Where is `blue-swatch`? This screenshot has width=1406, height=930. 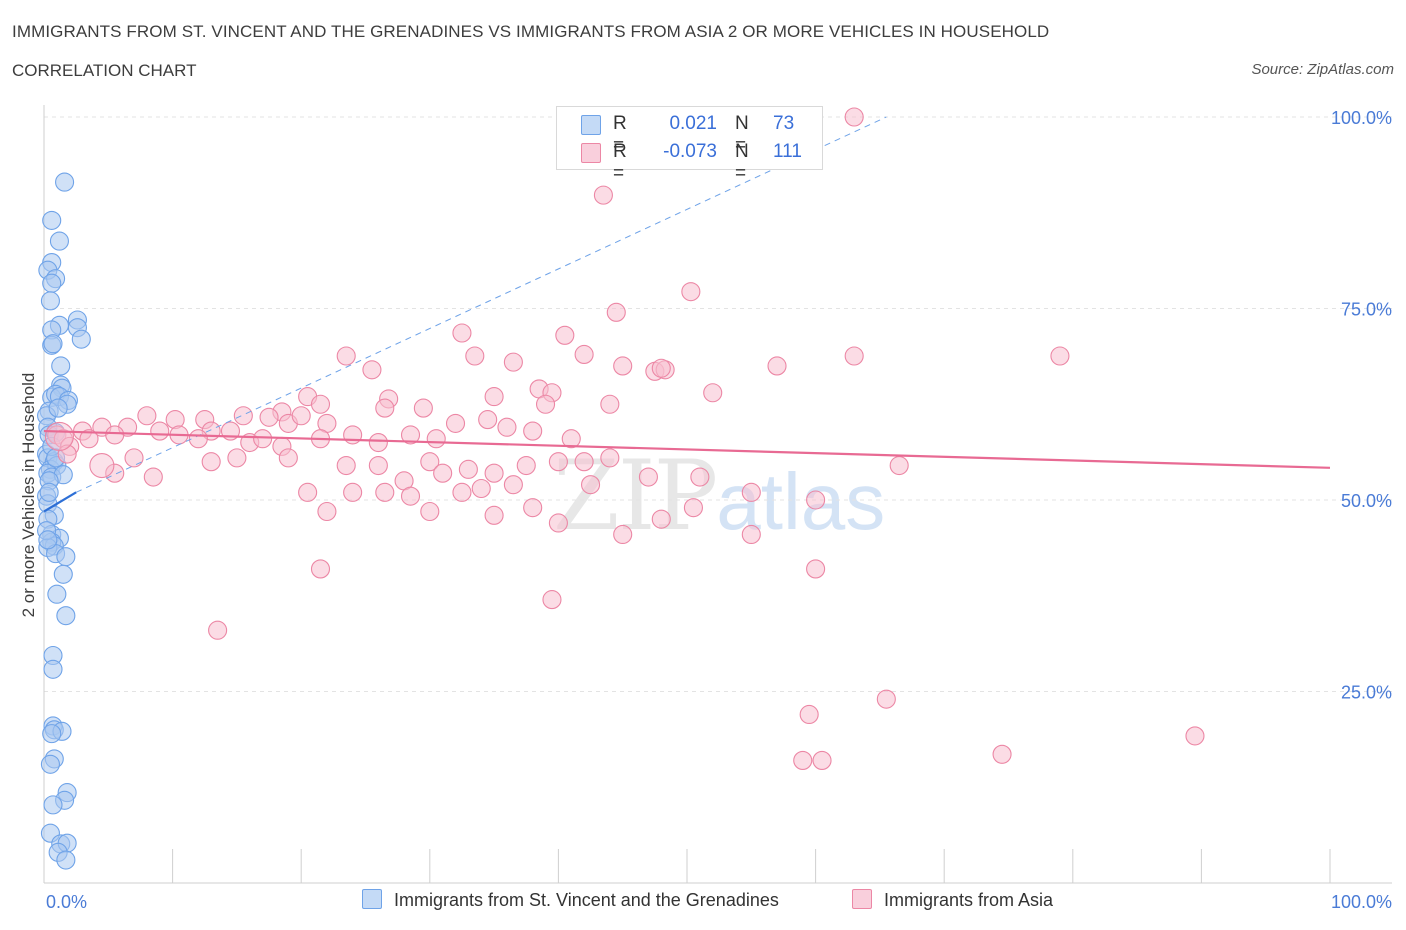
blue-swatch is located at coordinates (372, 899).